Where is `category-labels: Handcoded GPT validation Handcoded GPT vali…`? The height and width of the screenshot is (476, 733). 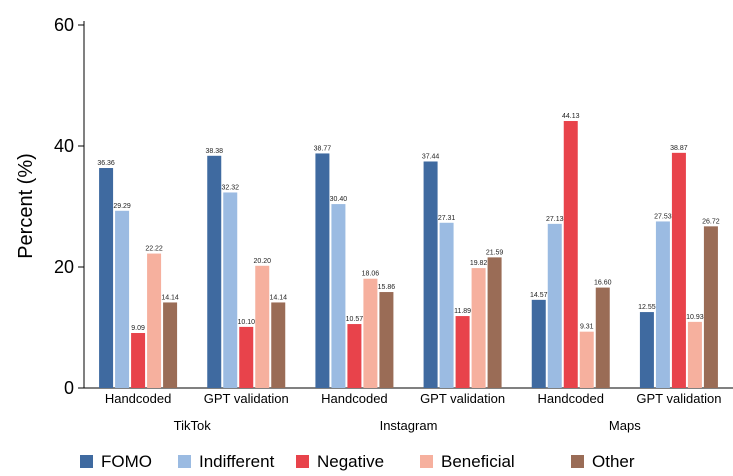 category-labels: Handcoded GPT validation Handcoded GPT vali… is located at coordinates (413, 398).